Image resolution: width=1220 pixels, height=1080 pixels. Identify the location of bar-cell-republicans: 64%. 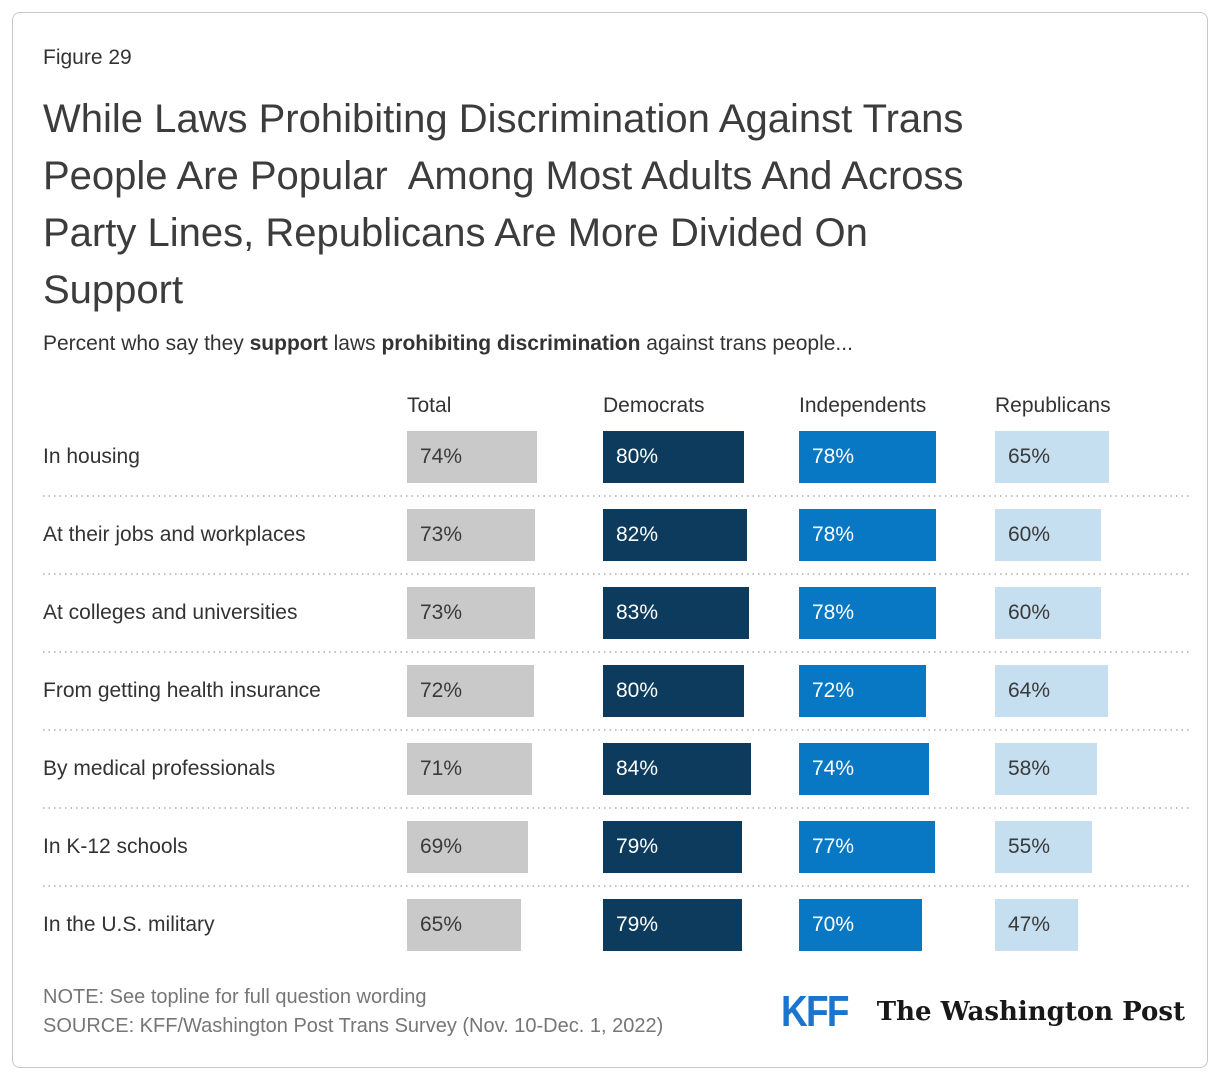
(1093, 691).